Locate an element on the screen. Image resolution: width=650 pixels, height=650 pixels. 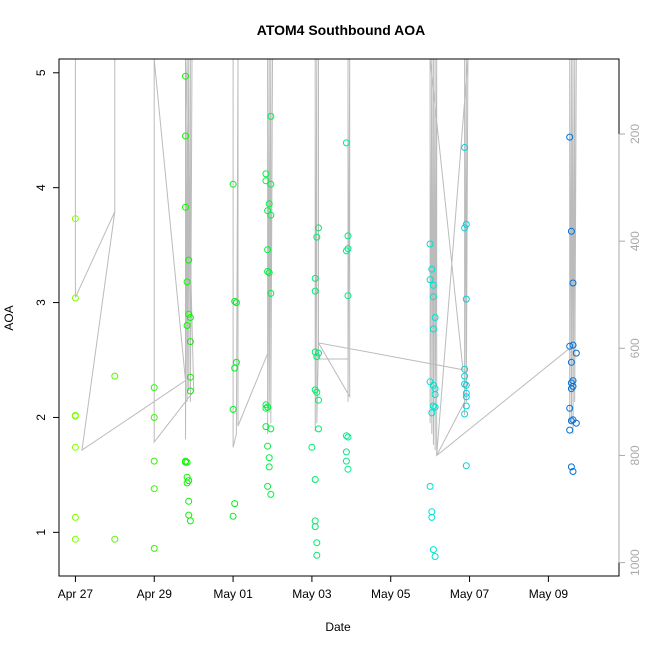
secondary-y-axis: 200 400 600 800 1000 is located at coordinates (630, 350).